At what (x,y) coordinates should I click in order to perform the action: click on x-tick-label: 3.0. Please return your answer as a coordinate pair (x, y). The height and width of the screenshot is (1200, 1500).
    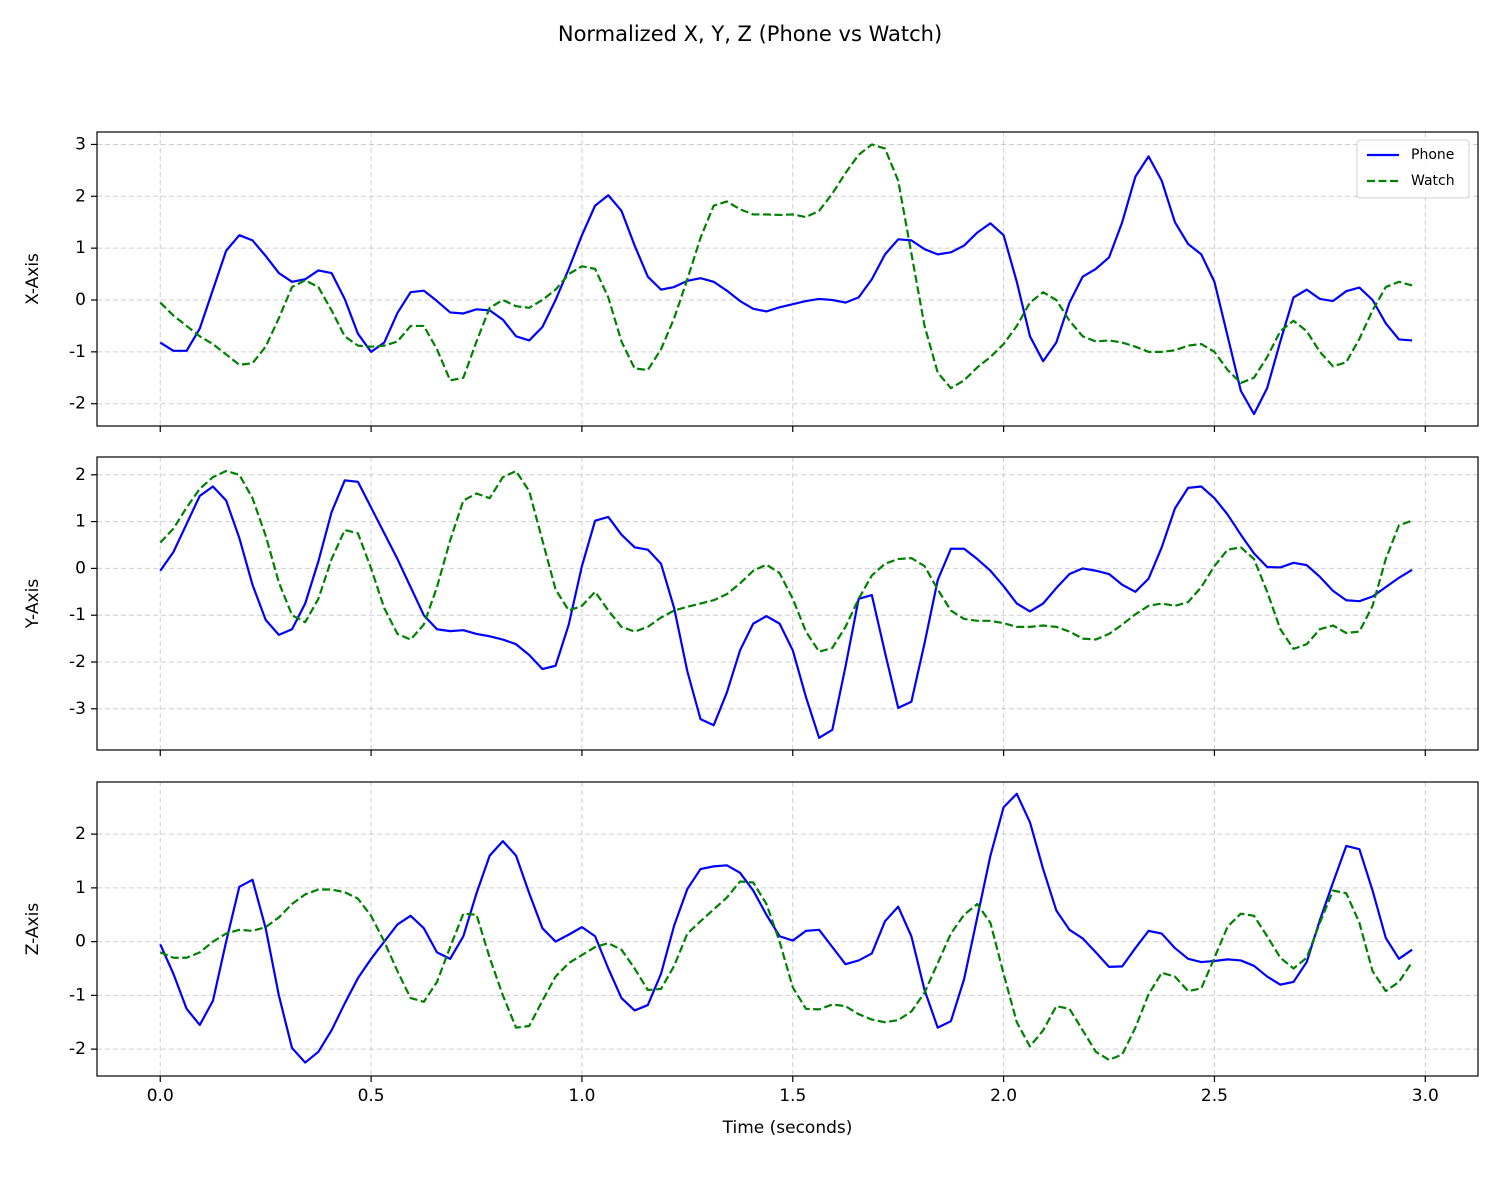
    Looking at the image, I should click on (1425, 1096).